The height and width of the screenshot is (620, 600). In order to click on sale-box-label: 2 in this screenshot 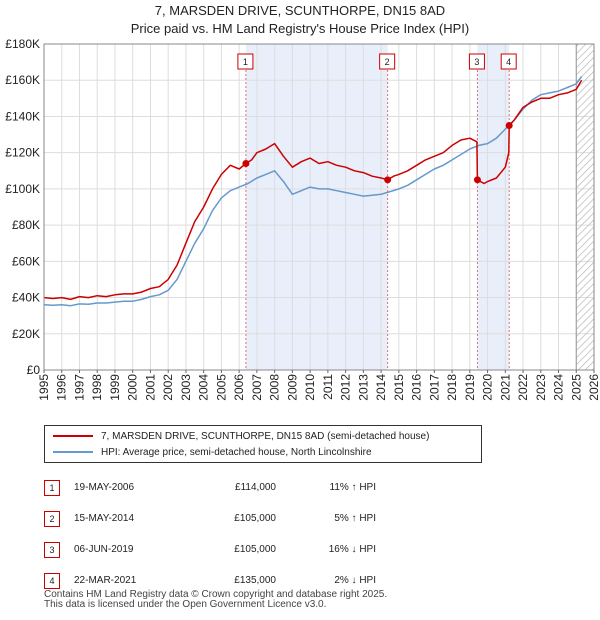, I will do `click(387, 62)`.